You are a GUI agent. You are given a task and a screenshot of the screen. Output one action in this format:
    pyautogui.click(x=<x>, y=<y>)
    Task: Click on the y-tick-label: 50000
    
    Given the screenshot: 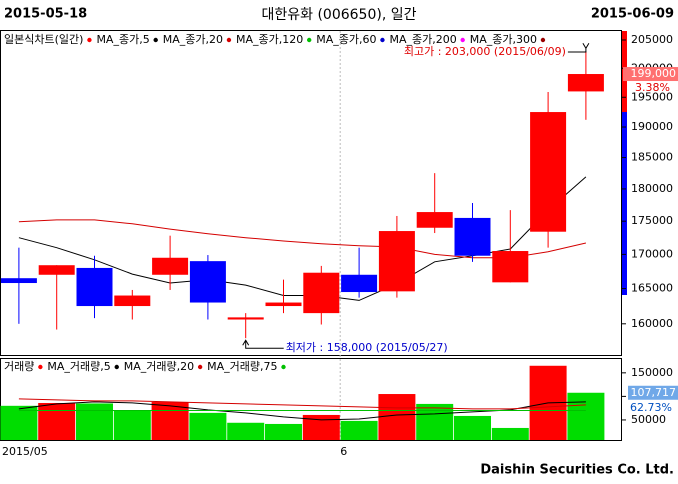 What is the action you would take?
    pyautogui.click(x=648, y=419)
    